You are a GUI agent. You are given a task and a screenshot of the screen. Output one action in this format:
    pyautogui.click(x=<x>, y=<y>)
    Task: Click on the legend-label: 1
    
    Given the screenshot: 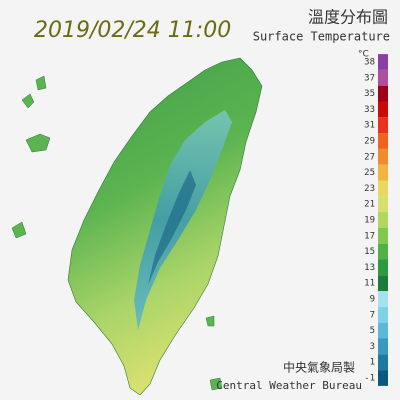 What is the action you would take?
    pyautogui.click(x=372, y=363)
    